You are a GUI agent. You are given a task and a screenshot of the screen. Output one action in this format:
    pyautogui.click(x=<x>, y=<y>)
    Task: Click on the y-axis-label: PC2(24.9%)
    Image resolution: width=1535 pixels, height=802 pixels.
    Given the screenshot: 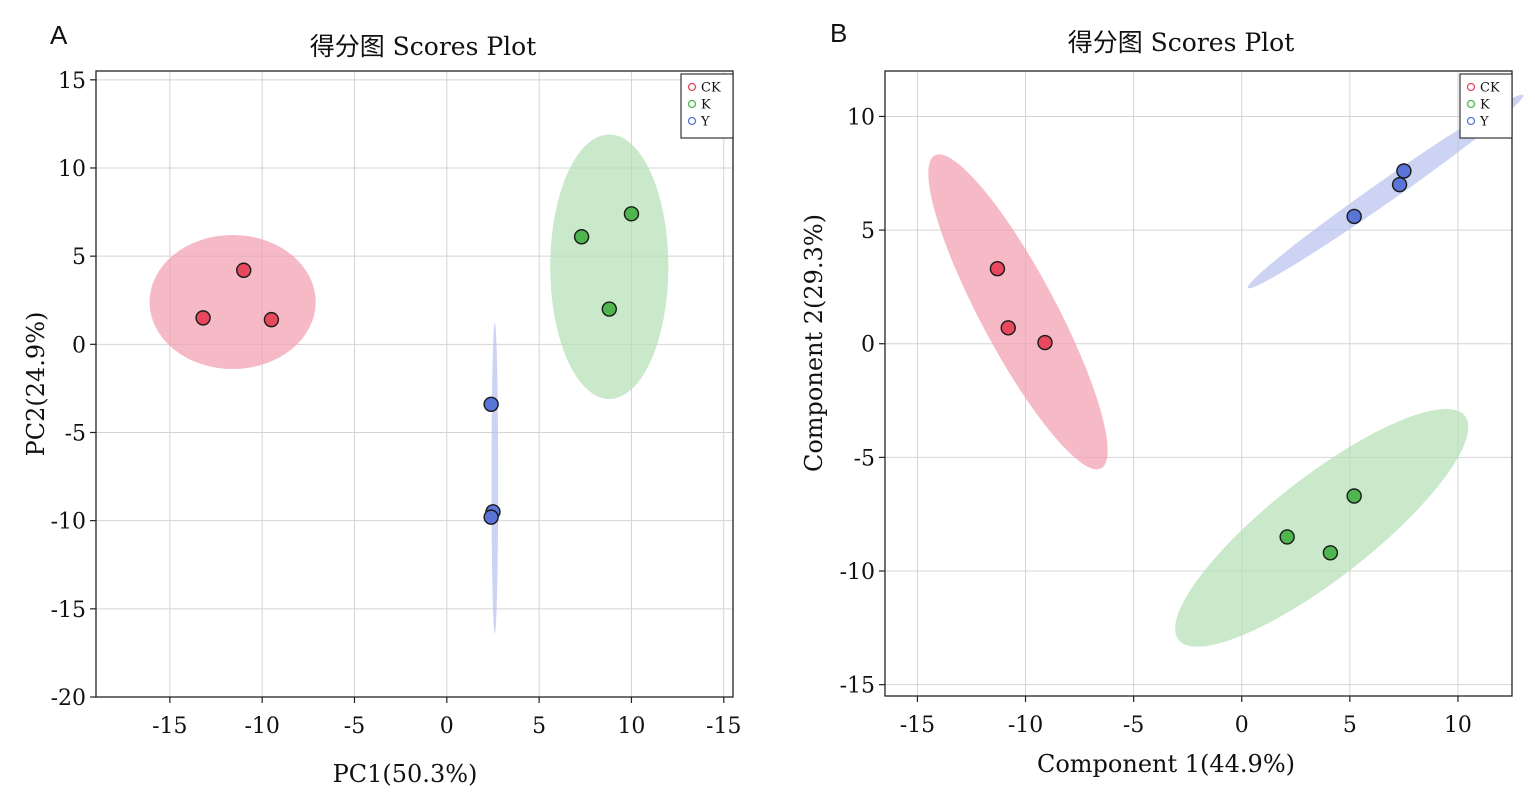 What is the action you would take?
    pyautogui.click(x=36, y=384)
    